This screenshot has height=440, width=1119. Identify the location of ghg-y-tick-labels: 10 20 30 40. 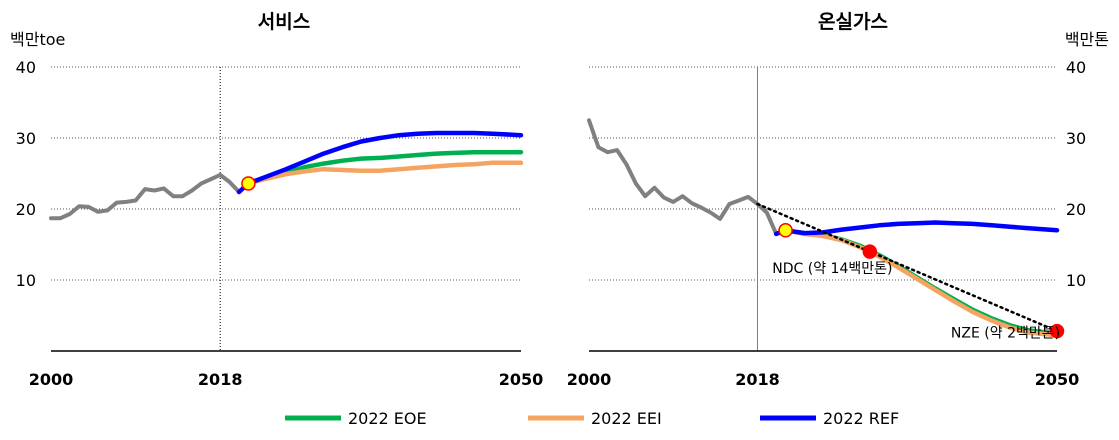
(1076, 174).